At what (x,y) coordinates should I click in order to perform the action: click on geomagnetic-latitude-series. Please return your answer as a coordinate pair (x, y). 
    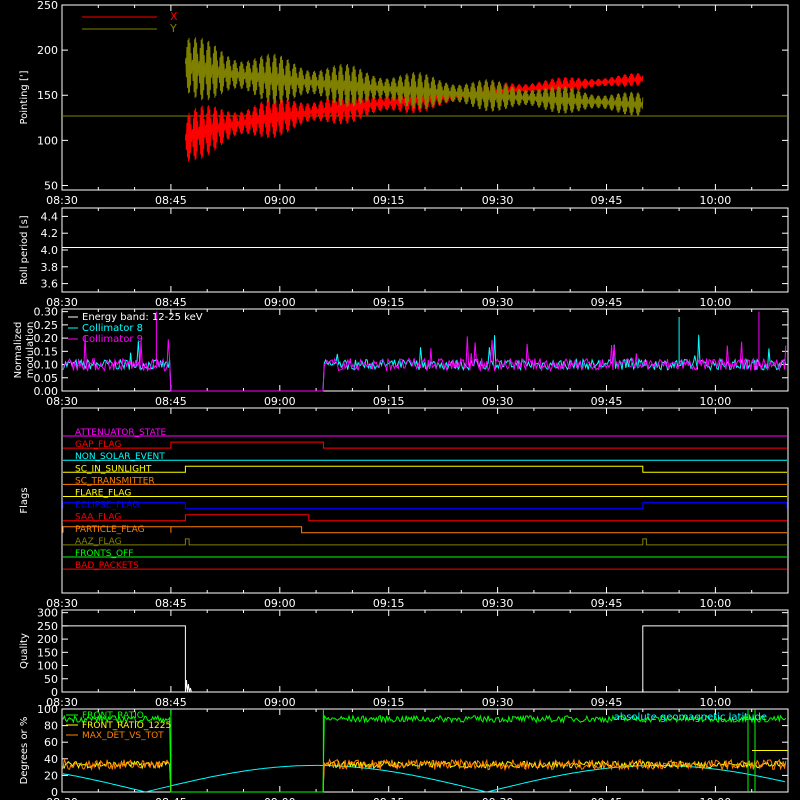
    Looking at the image, I should click on (424, 778).